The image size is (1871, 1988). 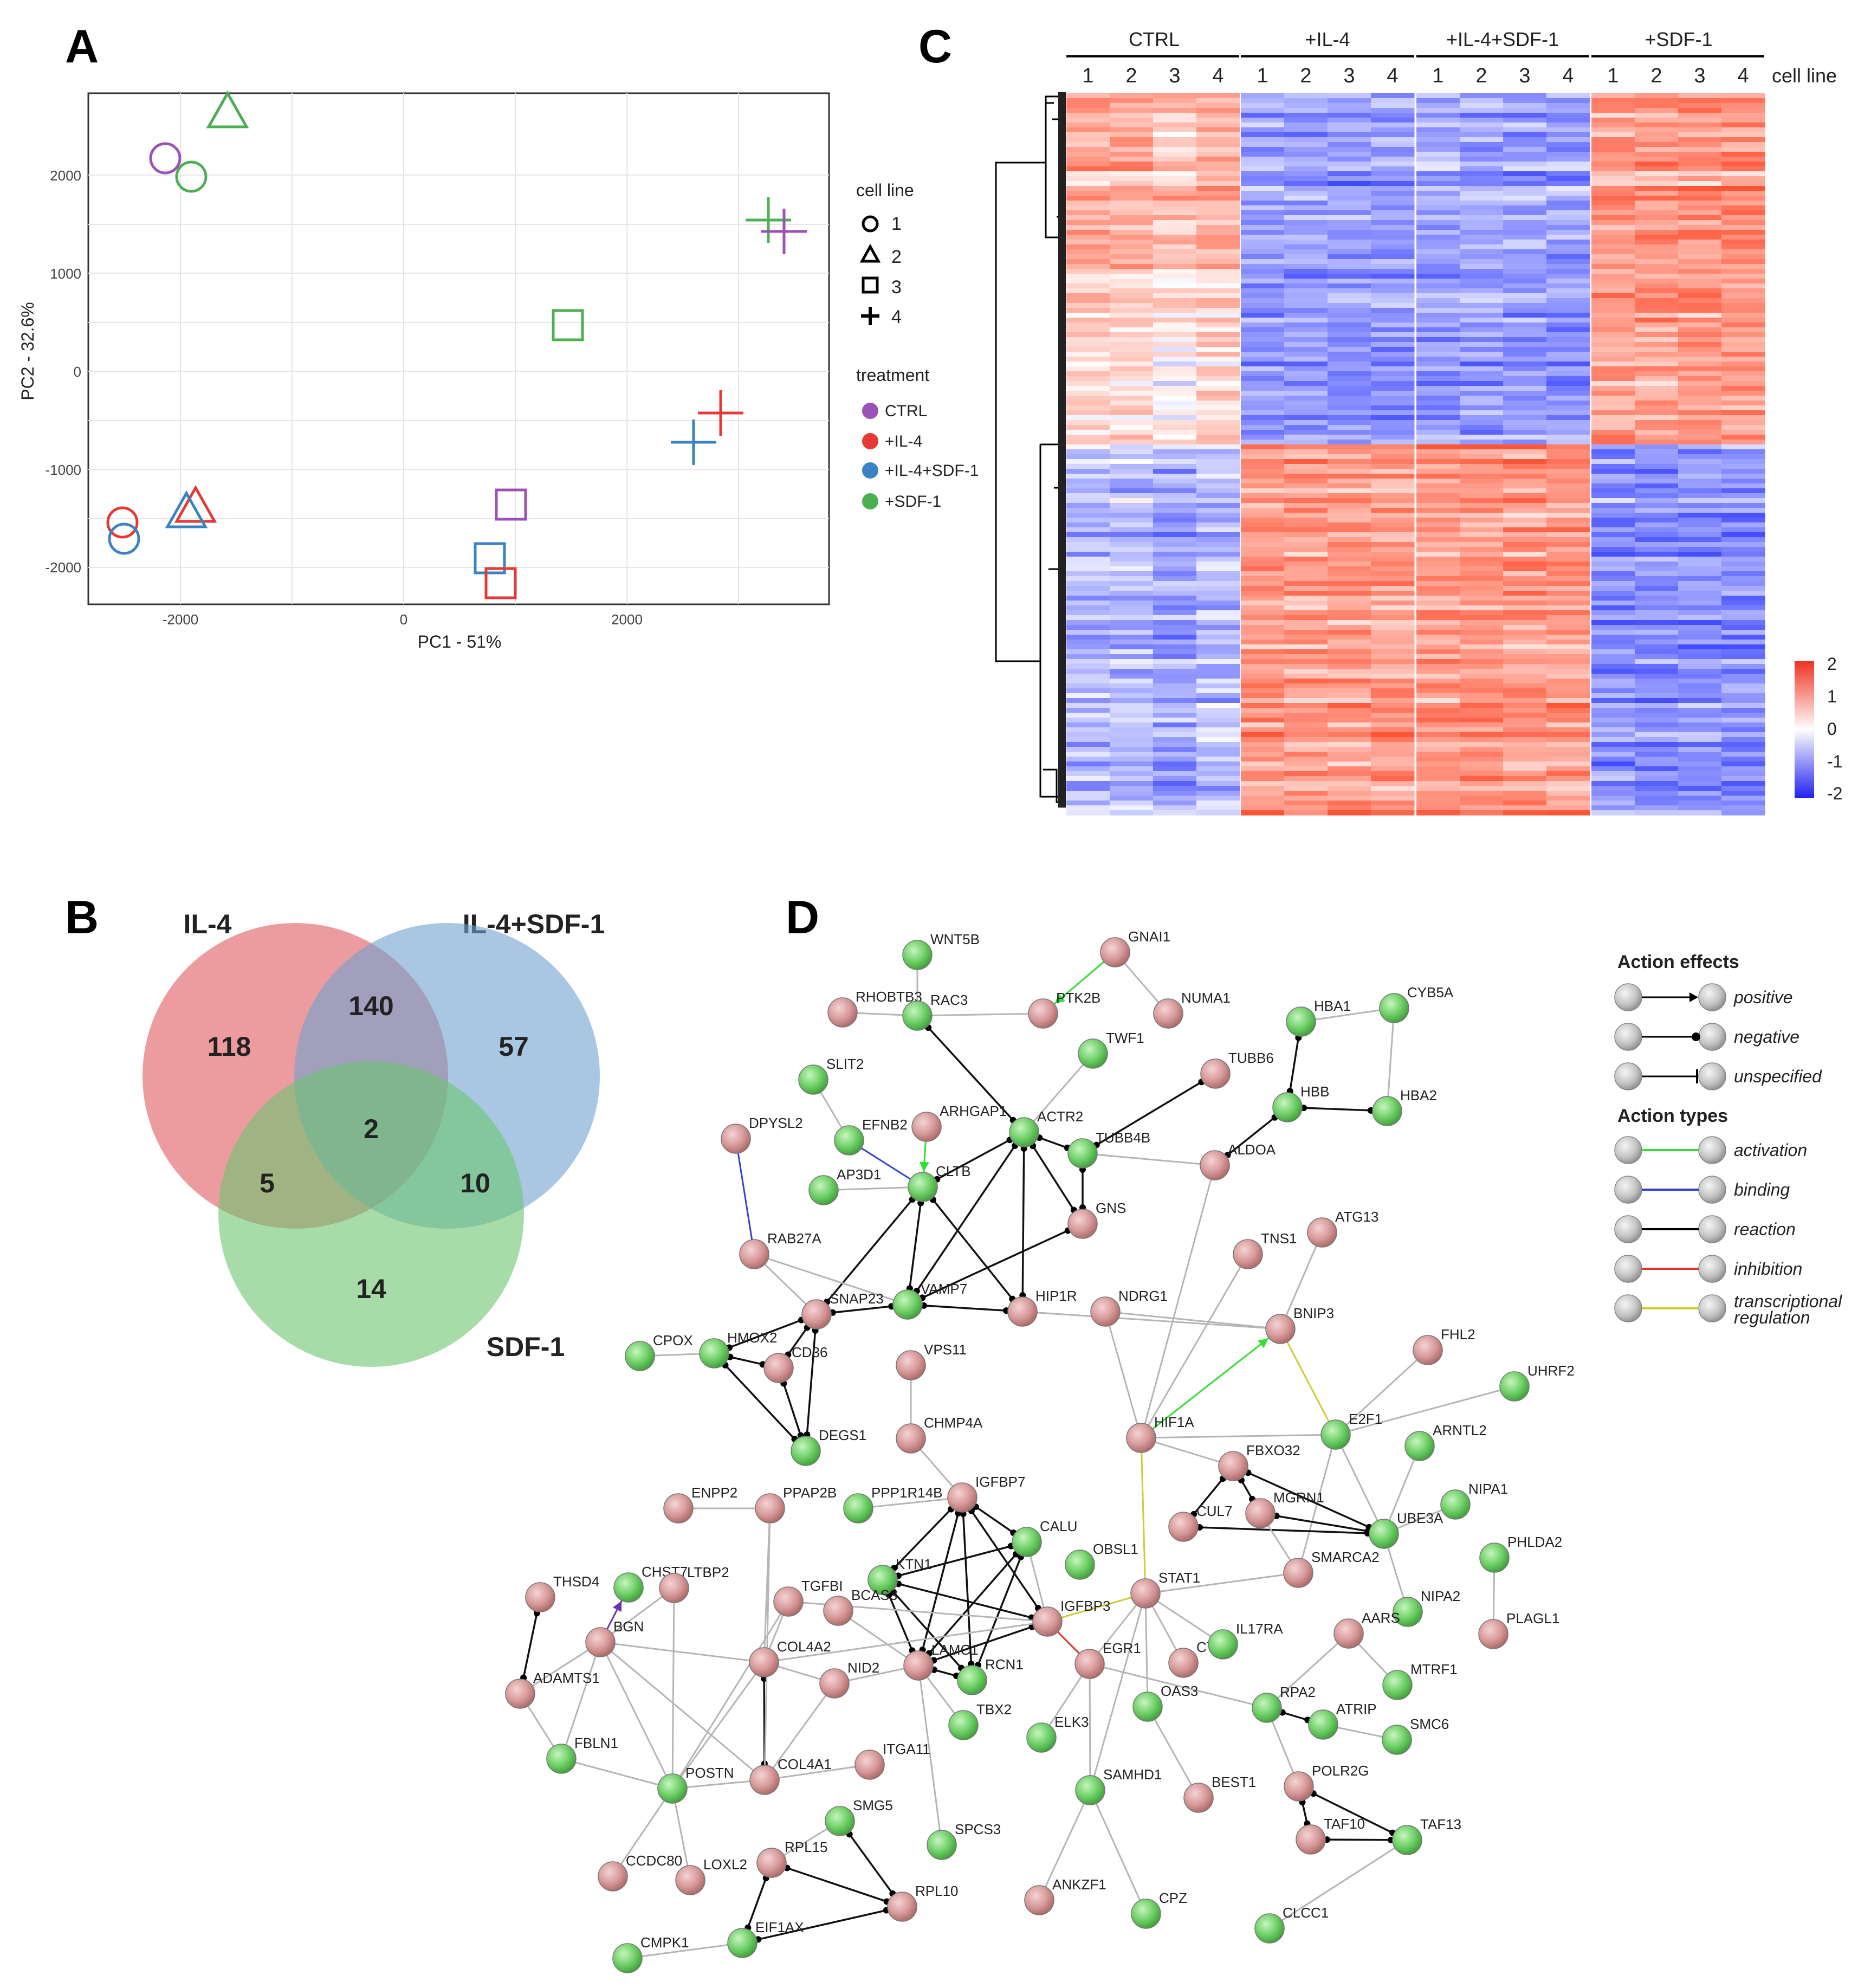 I want to click on network-node: HMOX2, so click(x=738, y=1349).